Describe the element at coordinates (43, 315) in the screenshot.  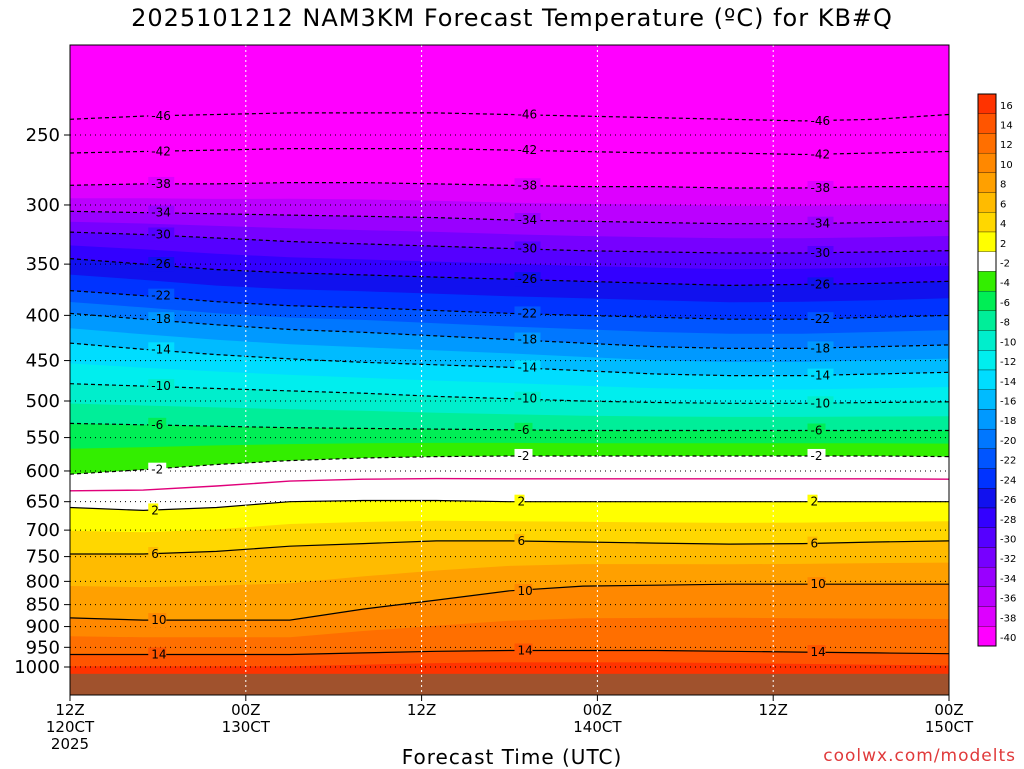
I see `y-tick-label: 400` at that location.